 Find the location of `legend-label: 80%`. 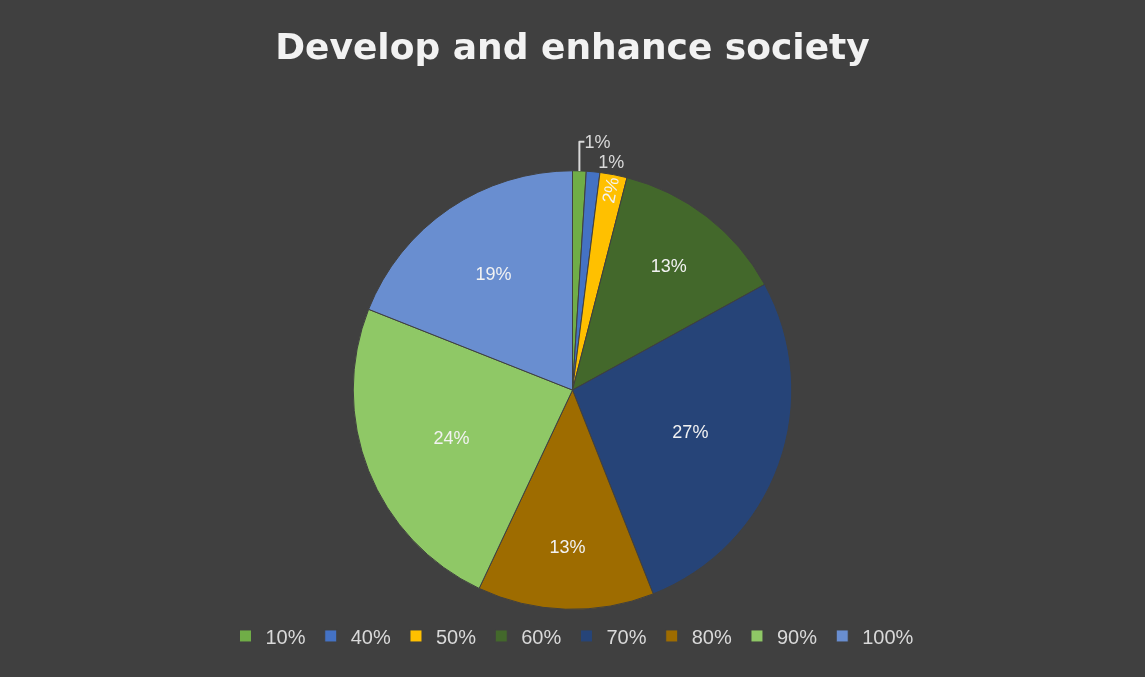

legend-label: 80% is located at coordinates (711, 636).